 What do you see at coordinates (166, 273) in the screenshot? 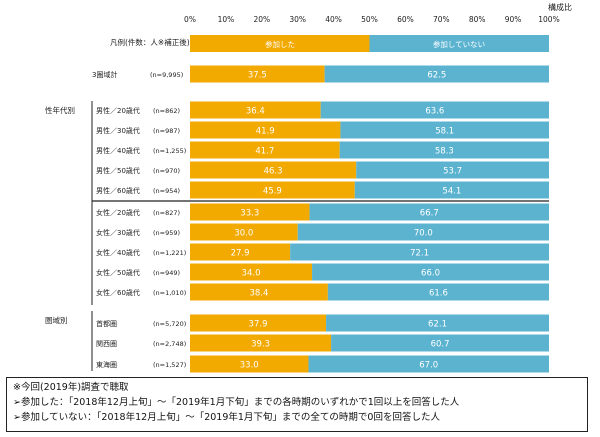
I see `row-sample-size: (n=949)` at bounding box center [166, 273].